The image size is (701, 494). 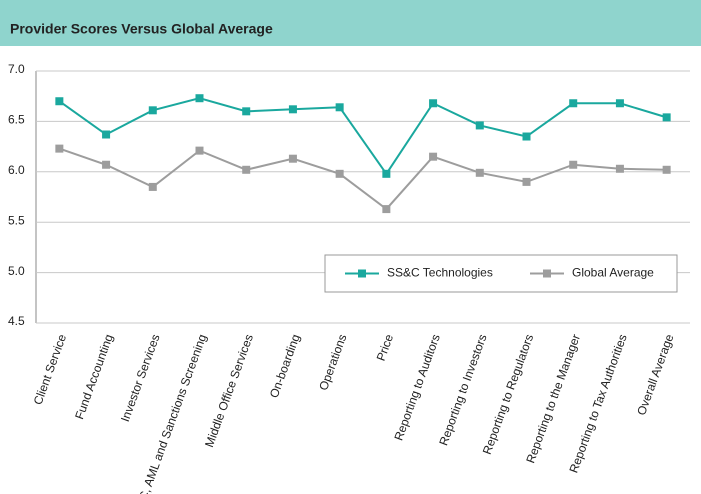 I want to click on legend-label: Global Average, so click(x=613, y=273).